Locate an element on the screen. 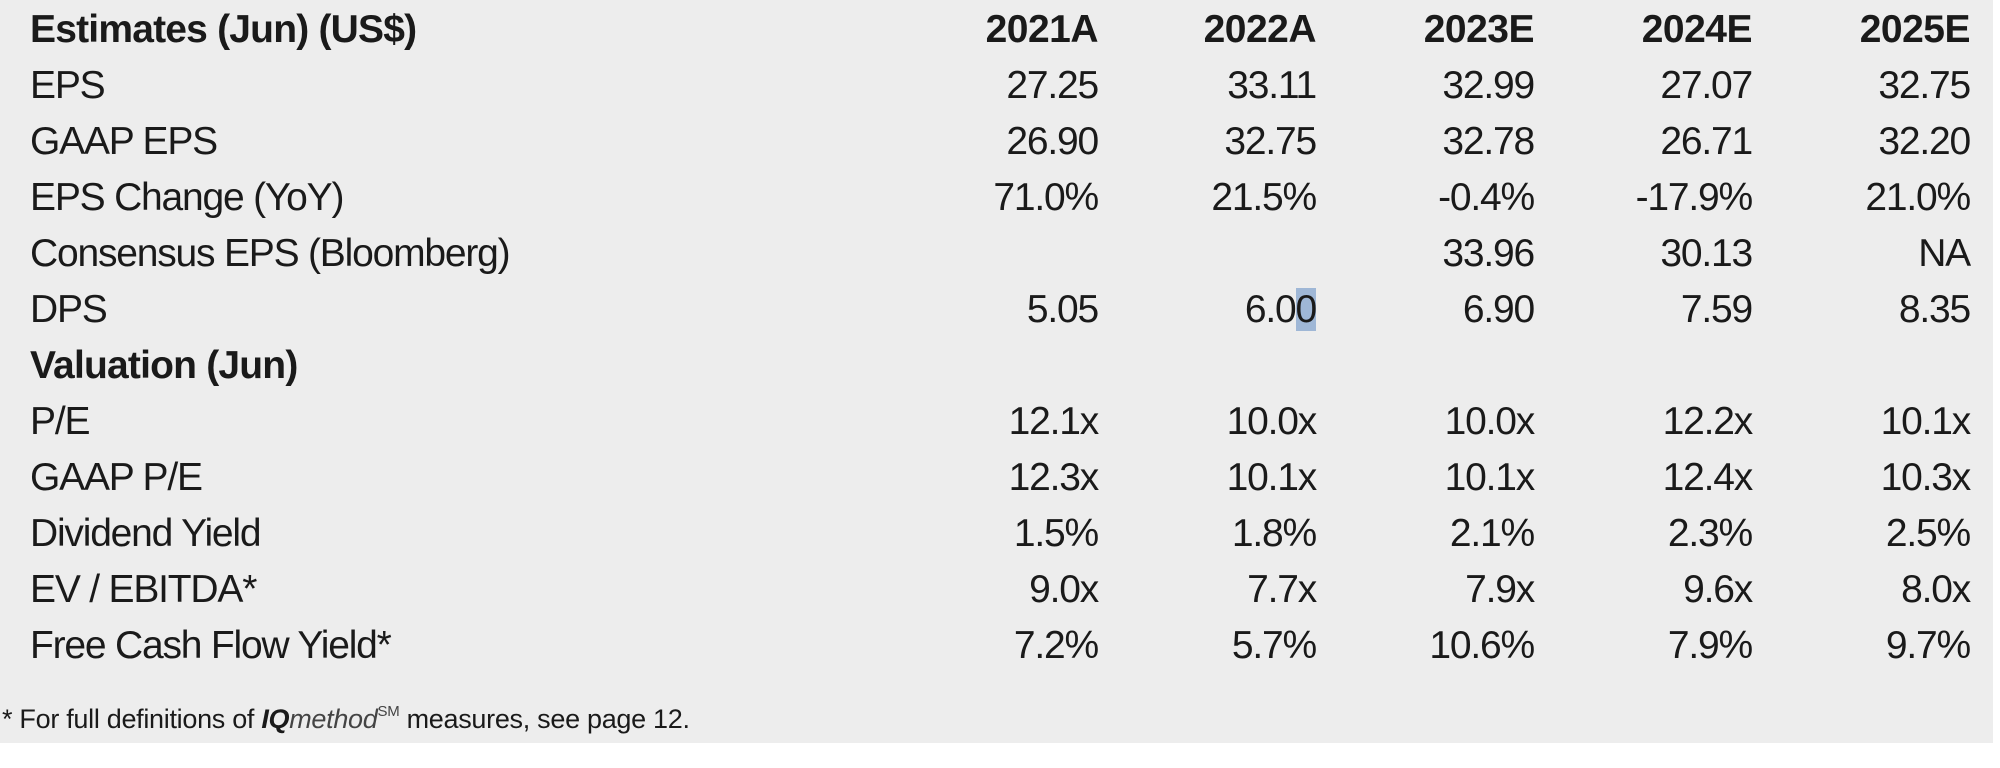 This screenshot has width=2000, height=768. table-cell: 10.6% is located at coordinates (1482, 645).